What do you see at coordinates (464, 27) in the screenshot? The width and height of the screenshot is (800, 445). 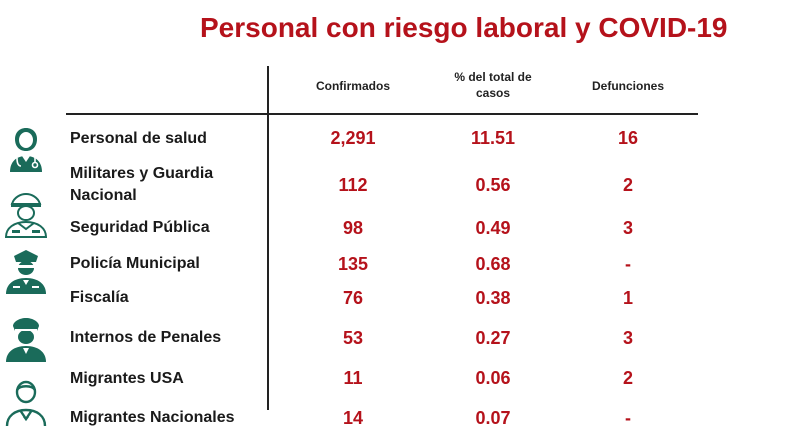 I see `page-title: Personal con riesgo laboral y COVID-19` at bounding box center [464, 27].